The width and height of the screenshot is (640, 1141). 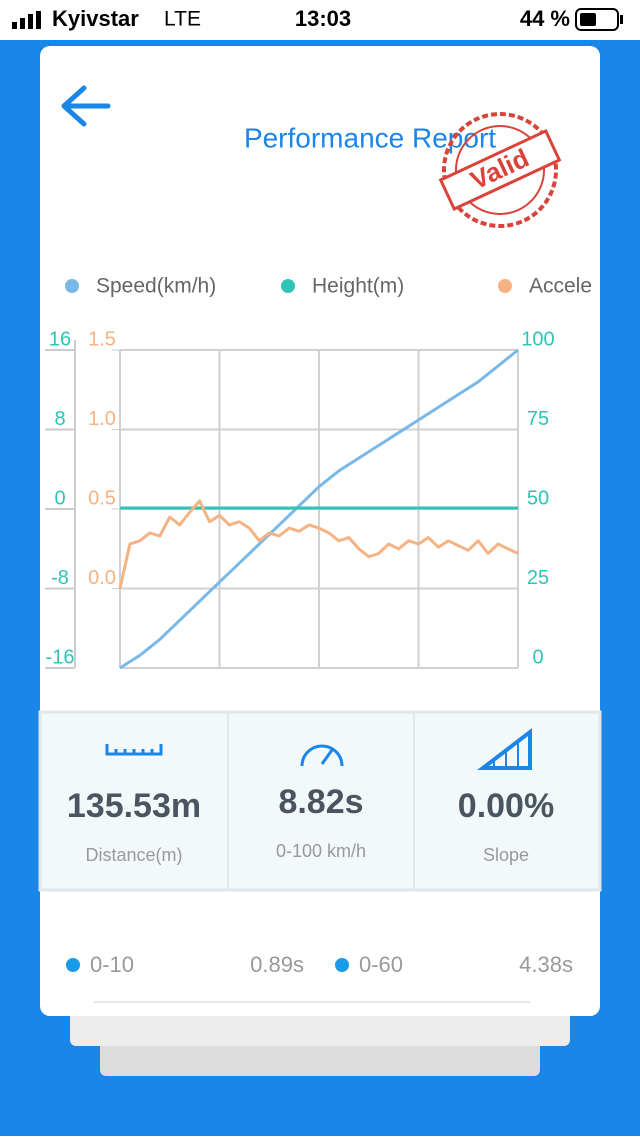 What do you see at coordinates (133, 855) in the screenshot?
I see `stat-label: Distance(m)` at bounding box center [133, 855].